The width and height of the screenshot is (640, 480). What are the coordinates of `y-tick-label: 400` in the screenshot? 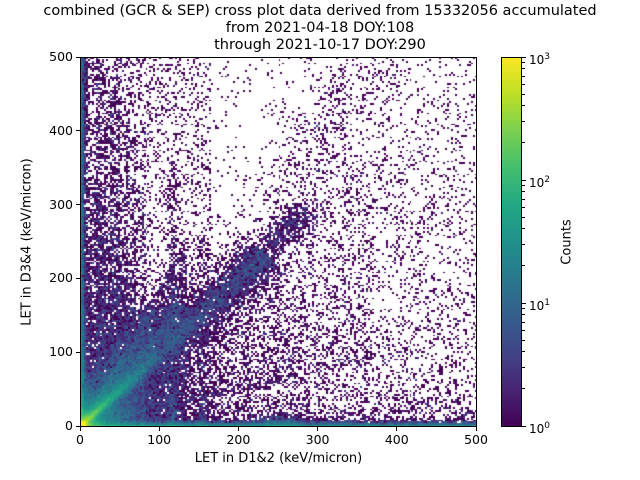 It's located at (61, 130).